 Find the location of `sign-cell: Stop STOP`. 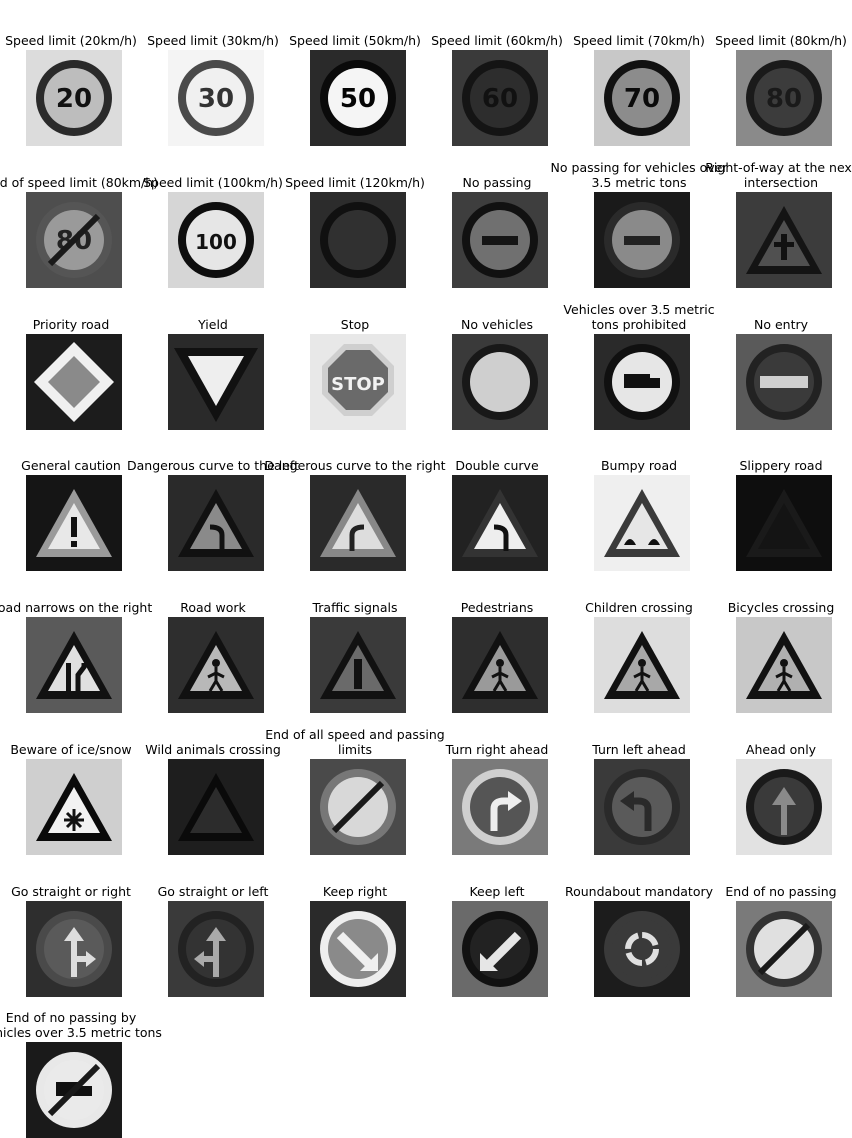

sign-cell: Stop STOP is located at coordinates (355, 357).